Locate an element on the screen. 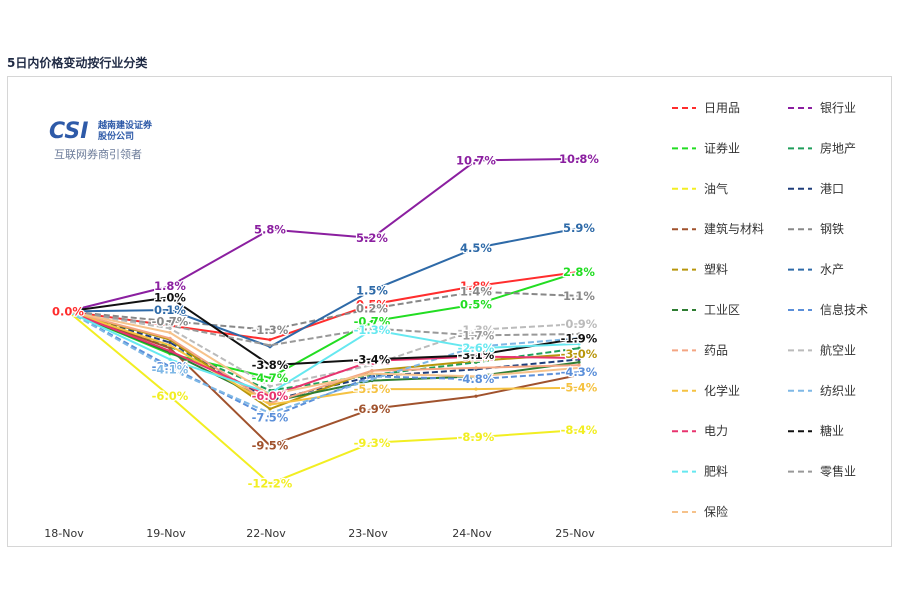  logo-company-cn2: 股份公司 is located at coordinates (116, 136).